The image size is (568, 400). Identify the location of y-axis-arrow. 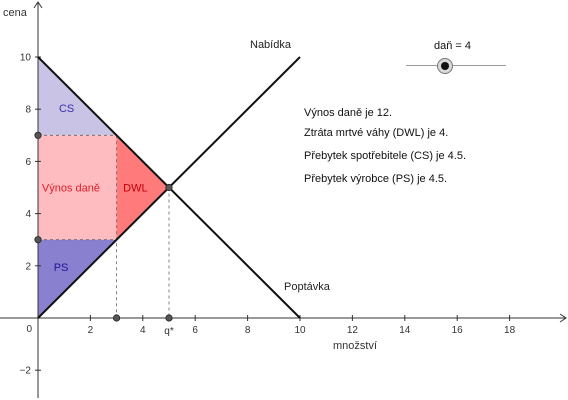
(38, 5).